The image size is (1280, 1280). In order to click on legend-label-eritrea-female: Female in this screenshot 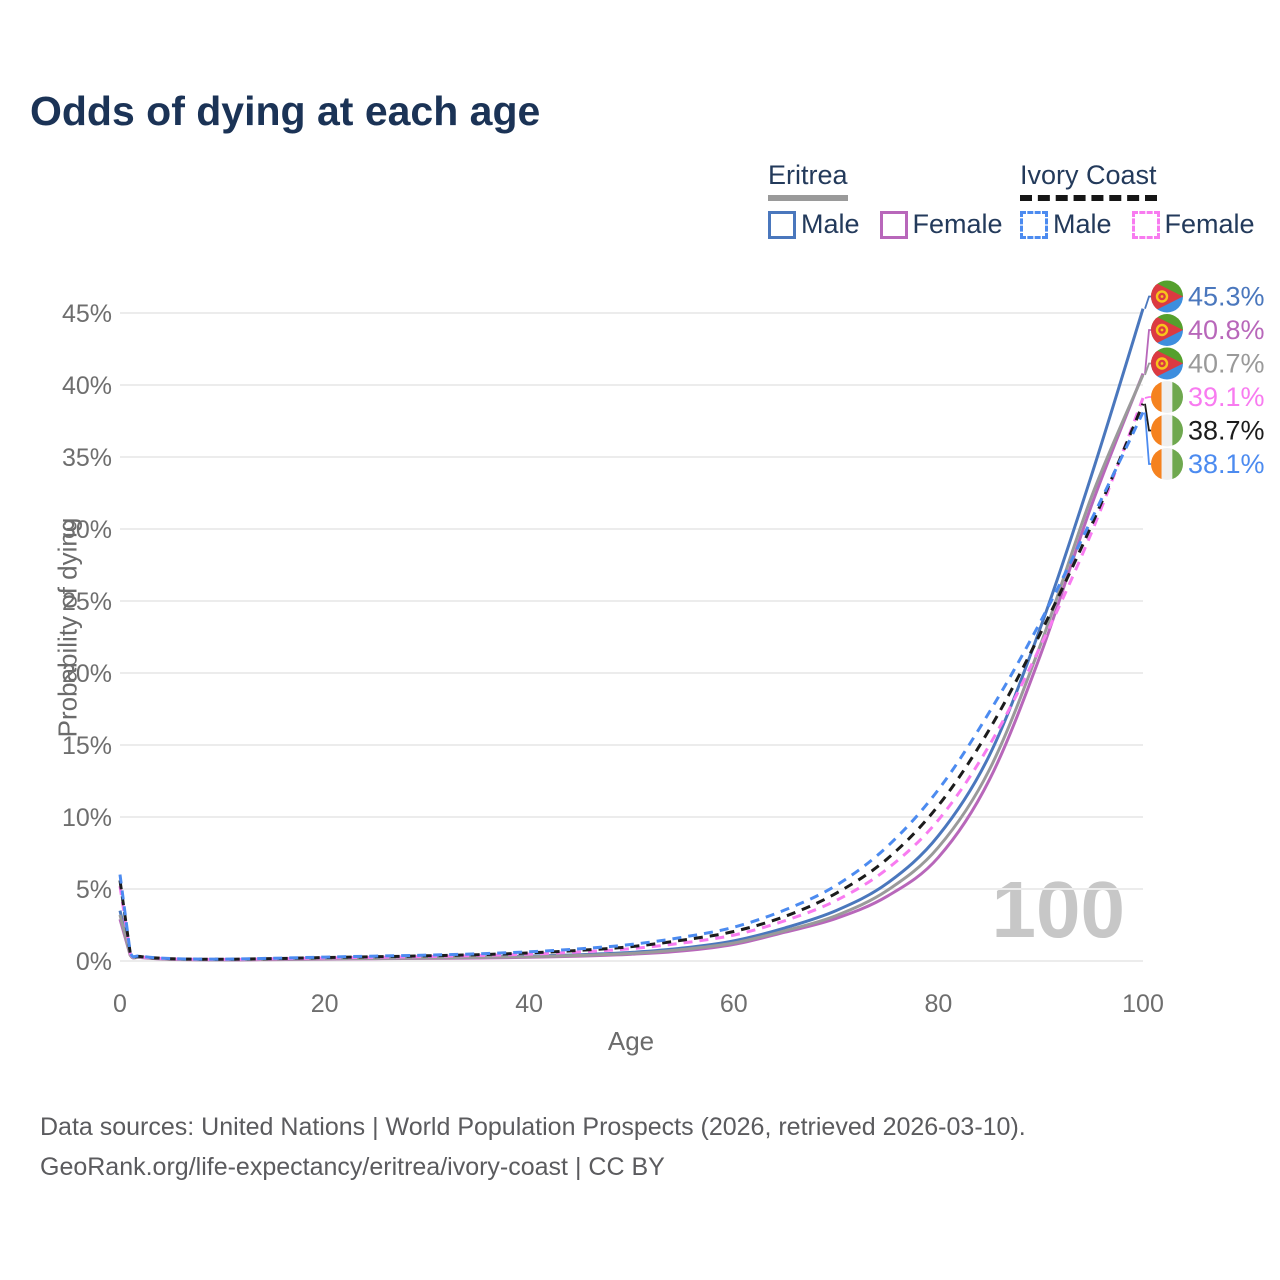, I will do `click(957, 224)`.